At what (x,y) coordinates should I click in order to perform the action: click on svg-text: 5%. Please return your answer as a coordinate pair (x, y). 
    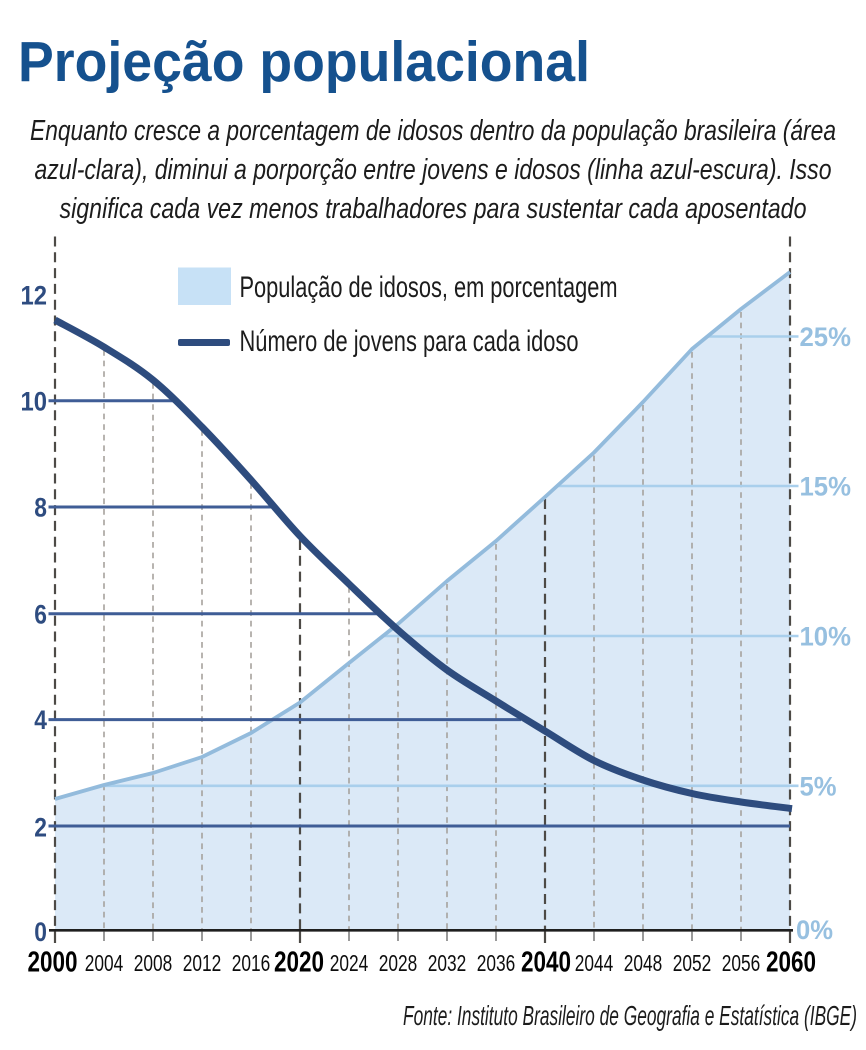
    Looking at the image, I should click on (818, 787).